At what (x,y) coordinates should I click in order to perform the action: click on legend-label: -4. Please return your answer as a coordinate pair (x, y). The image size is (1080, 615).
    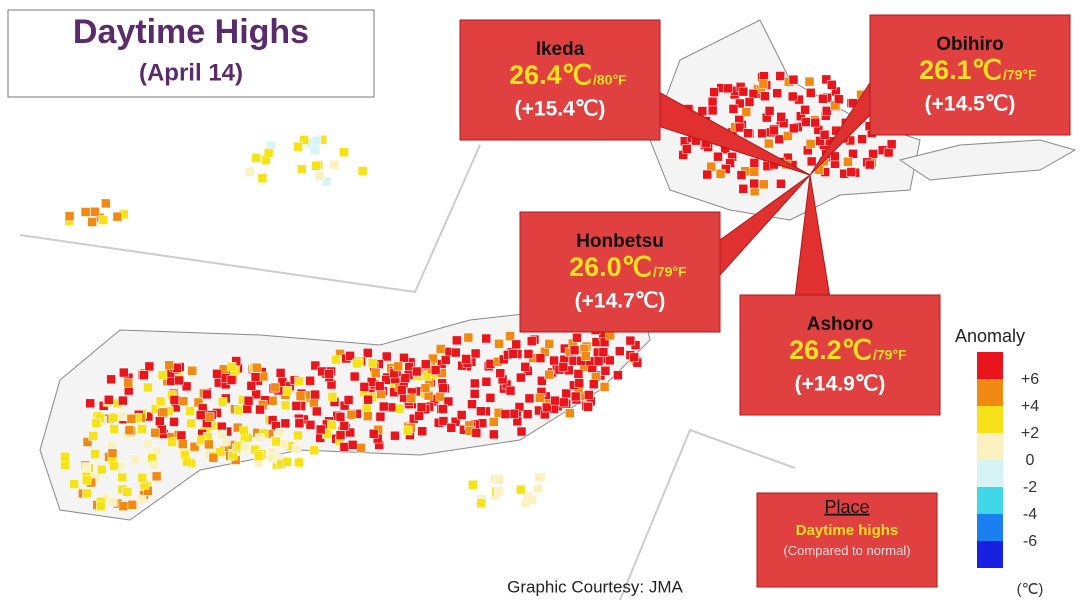
    Looking at the image, I should click on (1030, 514).